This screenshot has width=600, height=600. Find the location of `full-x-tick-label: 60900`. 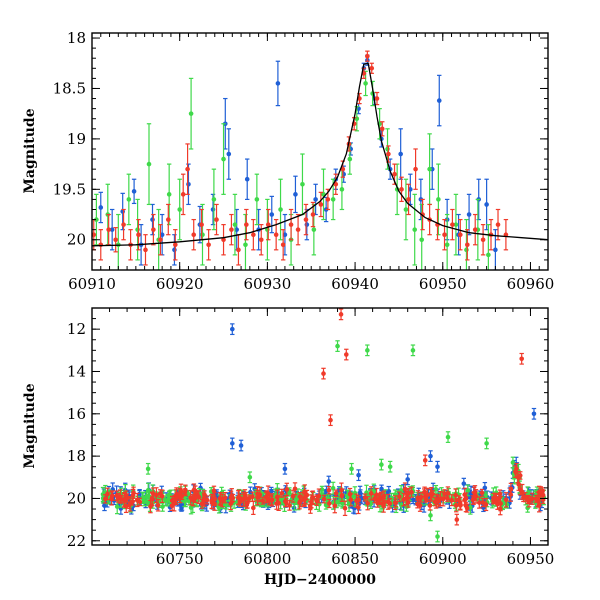

full-x-tick-label: 60900 is located at coordinates (443, 559).